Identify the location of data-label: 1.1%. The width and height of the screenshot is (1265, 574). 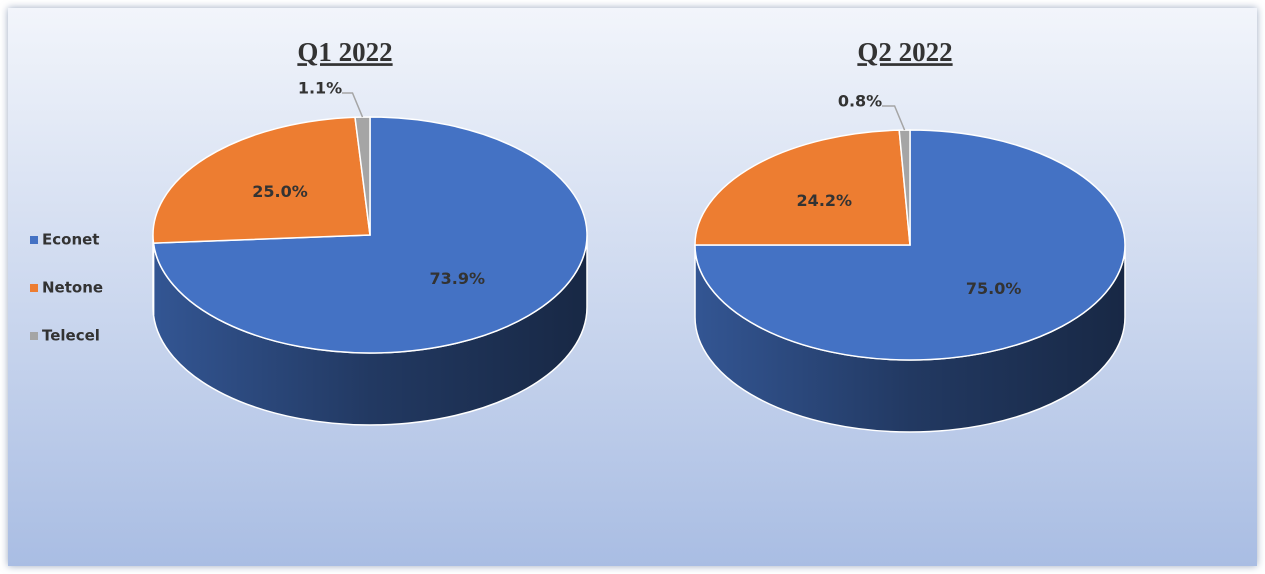
(320, 88).